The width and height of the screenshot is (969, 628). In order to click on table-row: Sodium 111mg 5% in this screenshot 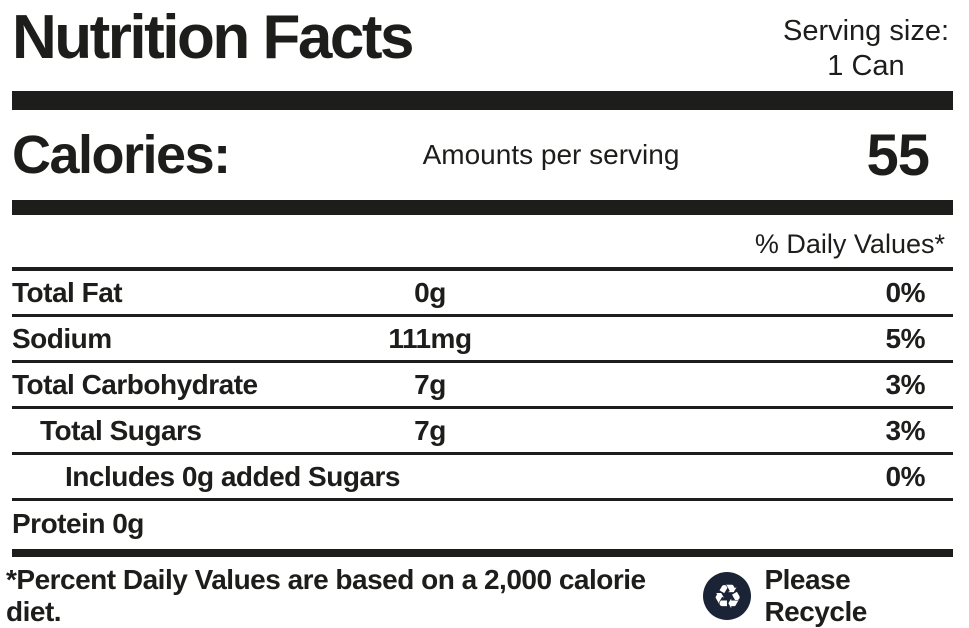, I will do `click(482, 340)`.